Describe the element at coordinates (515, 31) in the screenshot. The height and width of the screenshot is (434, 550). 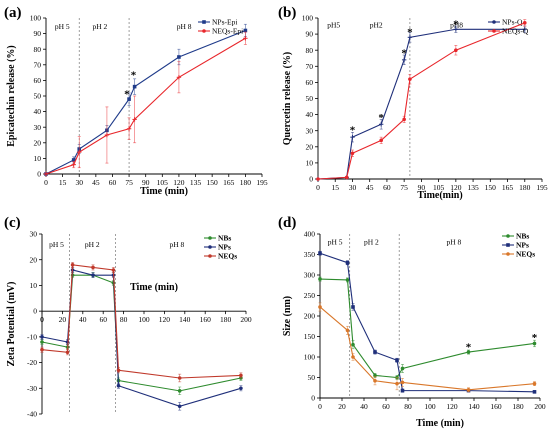
I see `legend-label: NEQs-Q` at that location.